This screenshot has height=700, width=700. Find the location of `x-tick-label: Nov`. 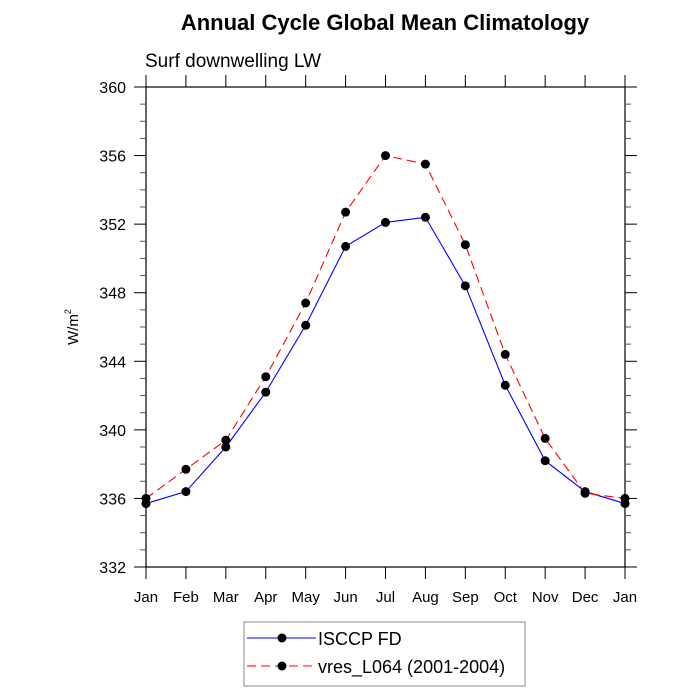

x-tick-label: Nov is located at coordinates (545, 597).